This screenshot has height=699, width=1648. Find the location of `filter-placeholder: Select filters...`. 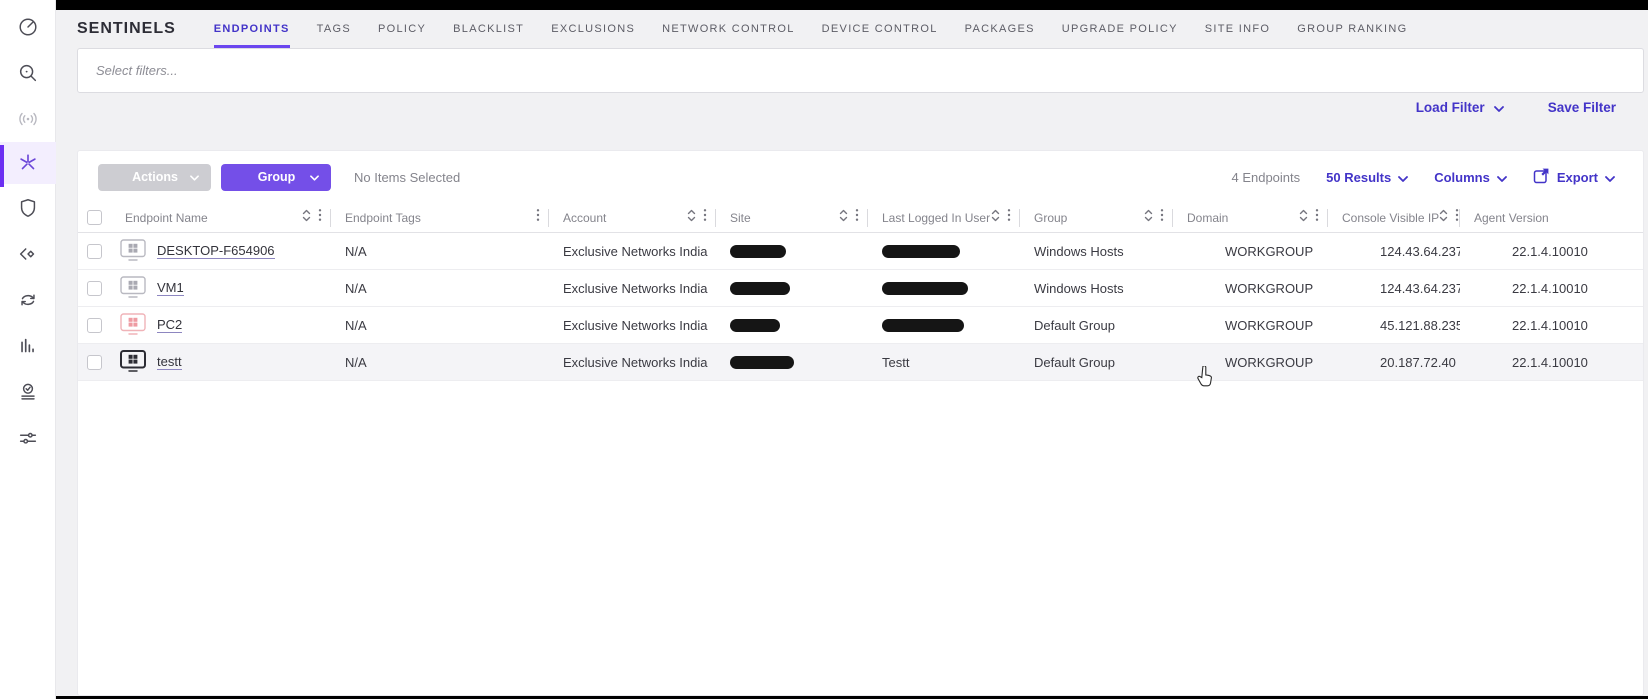

filter-placeholder: Select filters... is located at coordinates (137, 70).